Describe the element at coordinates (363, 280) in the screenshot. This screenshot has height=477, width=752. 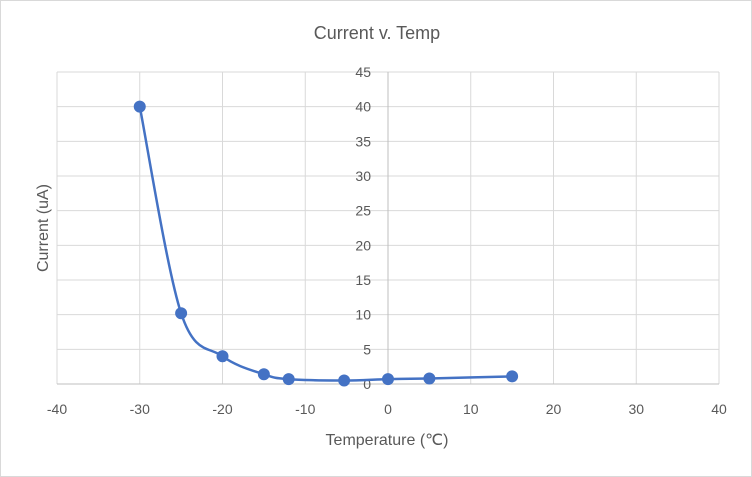
I see `y-tick-label: 15` at that location.